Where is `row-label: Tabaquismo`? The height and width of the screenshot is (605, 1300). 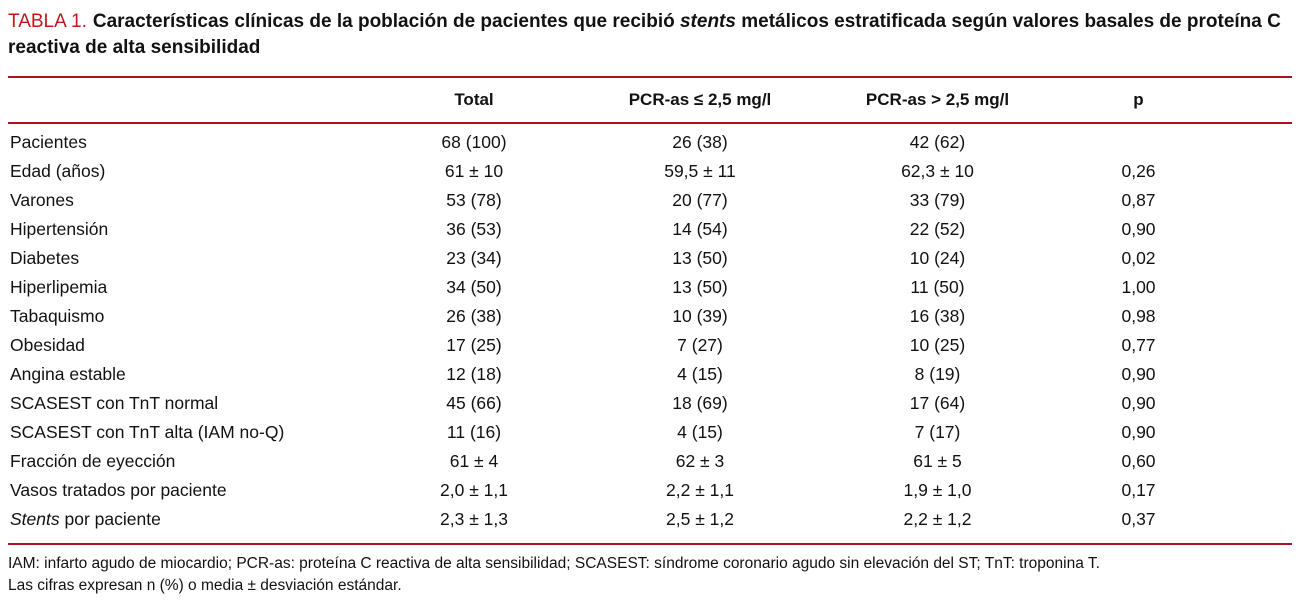
row-label: Tabaquismo is located at coordinates (57, 316).